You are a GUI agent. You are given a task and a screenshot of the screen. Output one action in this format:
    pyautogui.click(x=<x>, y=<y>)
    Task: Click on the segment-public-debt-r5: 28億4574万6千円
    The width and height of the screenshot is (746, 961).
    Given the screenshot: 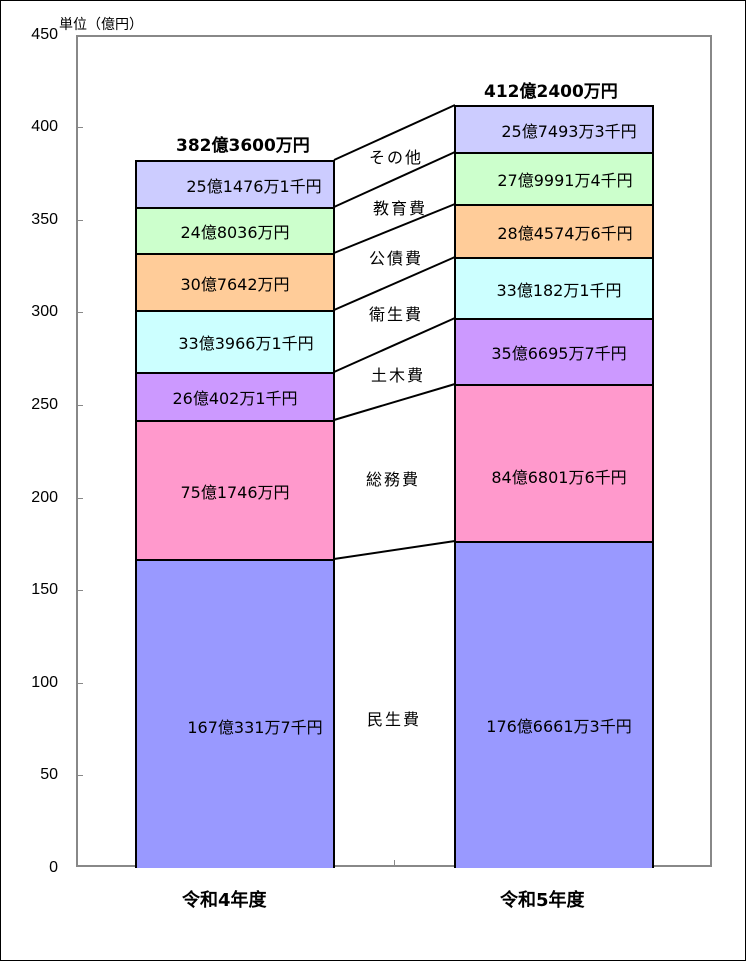 What is the action you would take?
    pyautogui.click(x=554, y=230)
    